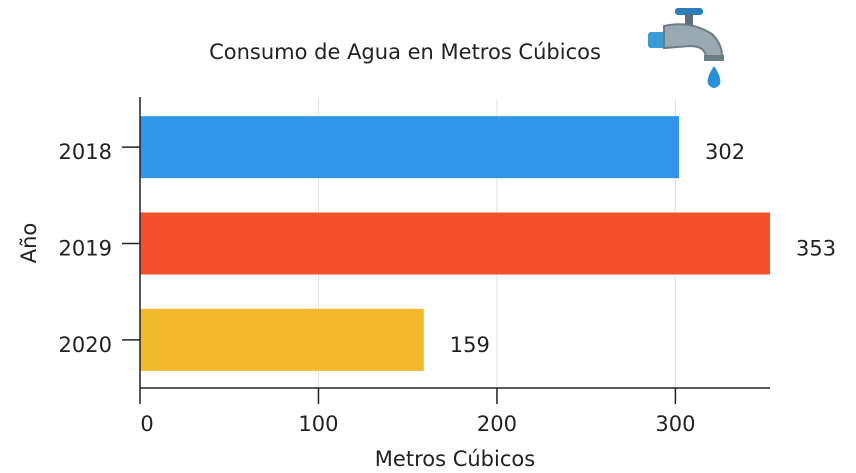 The height and width of the screenshot is (473, 856). I want to click on y-tick-label: 2018, so click(85, 152).